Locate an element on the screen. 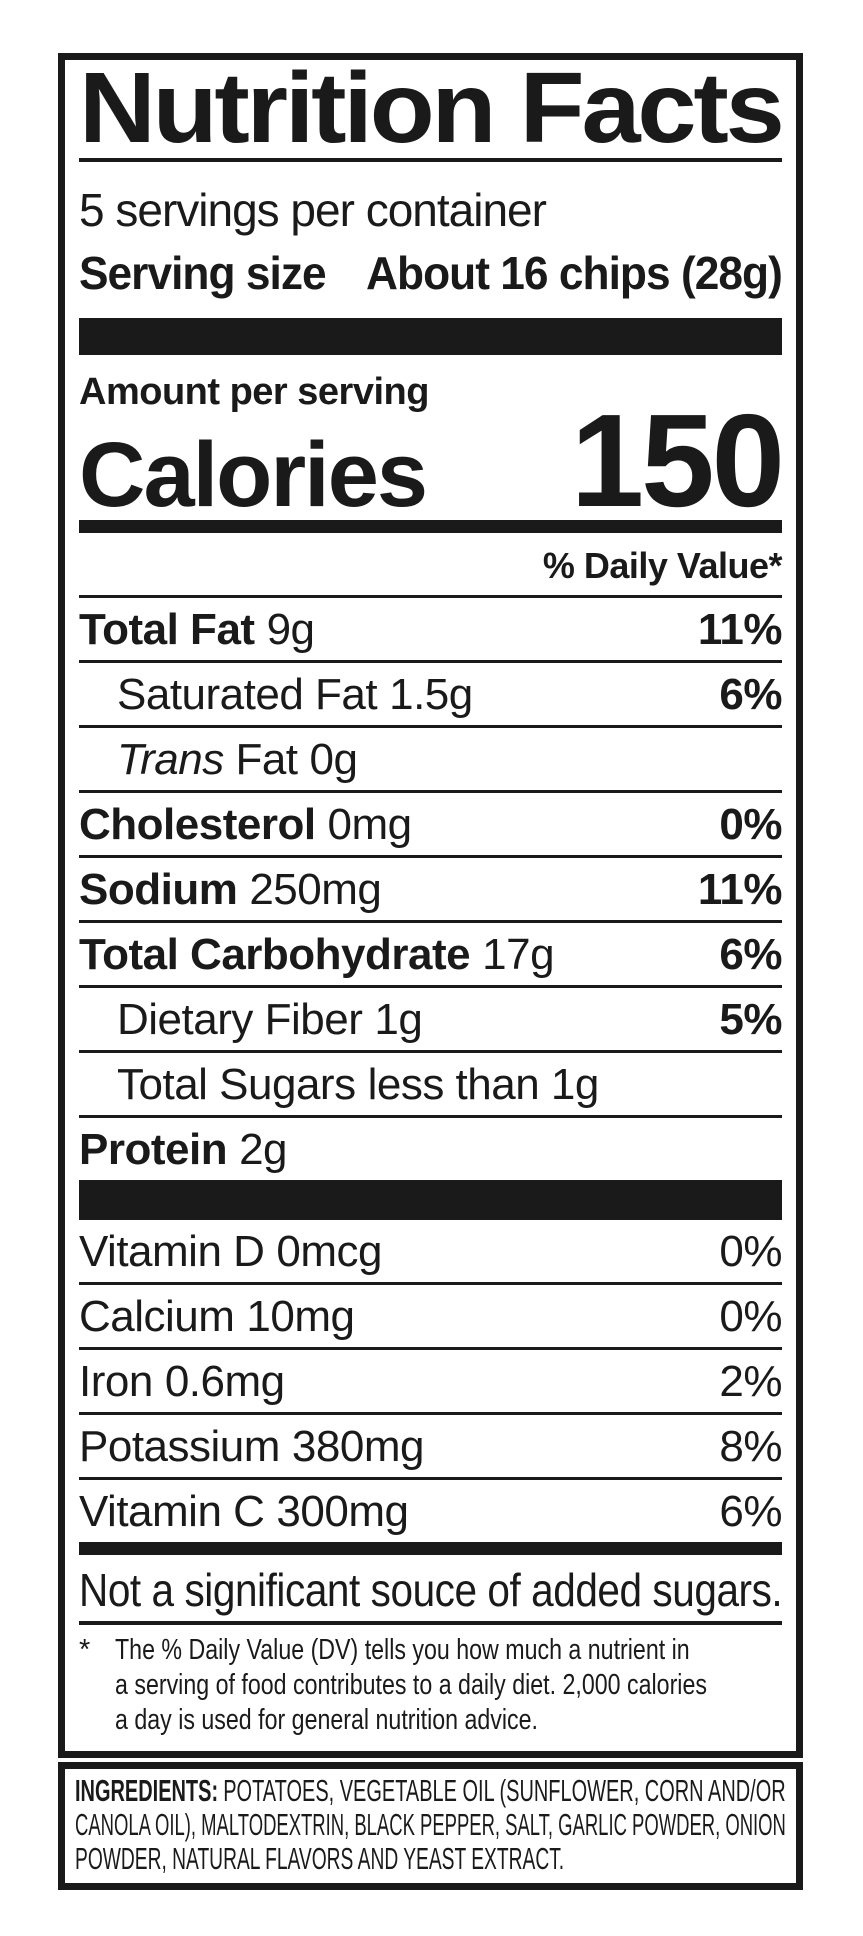 The width and height of the screenshot is (863, 1936). nutrient-dv: 2% is located at coordinates (750, 1381).